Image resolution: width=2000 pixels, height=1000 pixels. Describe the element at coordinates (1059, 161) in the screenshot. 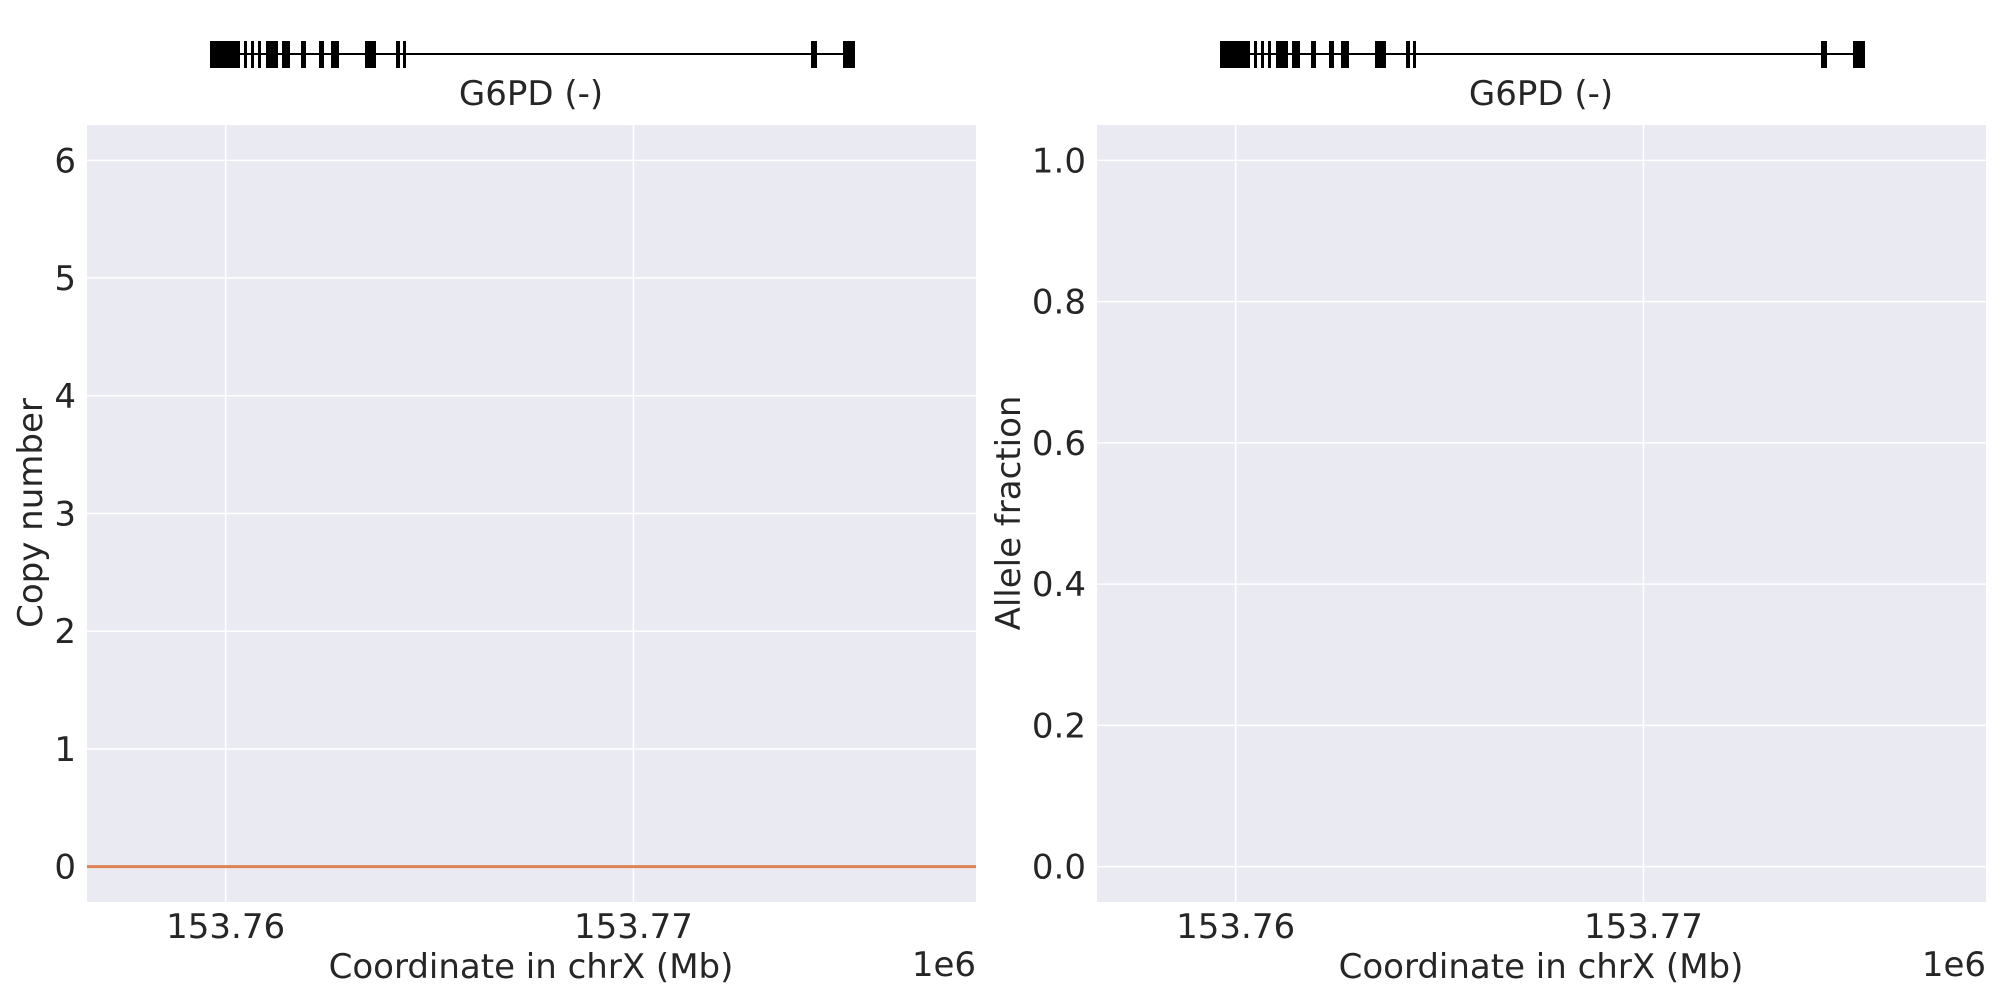

I see `y-tick-label: 1.0` at that location.